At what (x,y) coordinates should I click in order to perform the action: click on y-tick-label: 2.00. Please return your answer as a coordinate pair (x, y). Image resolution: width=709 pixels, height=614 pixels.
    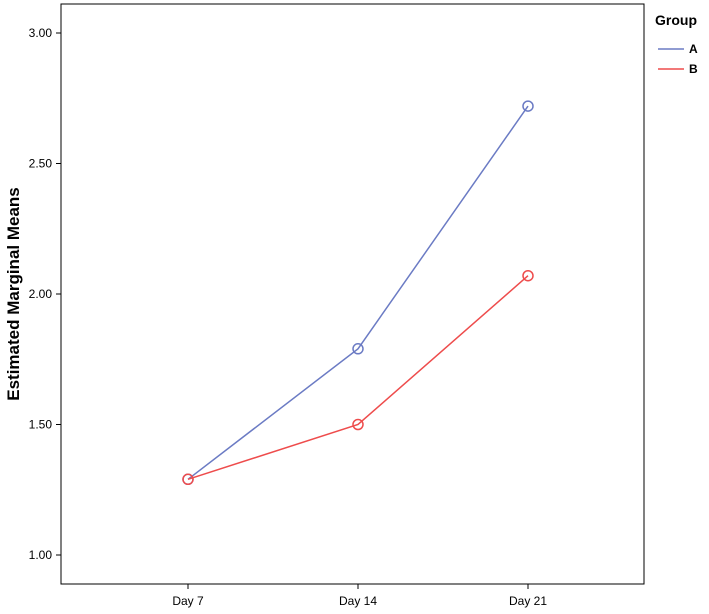
    Looking at the image, I should click on (41, 294).